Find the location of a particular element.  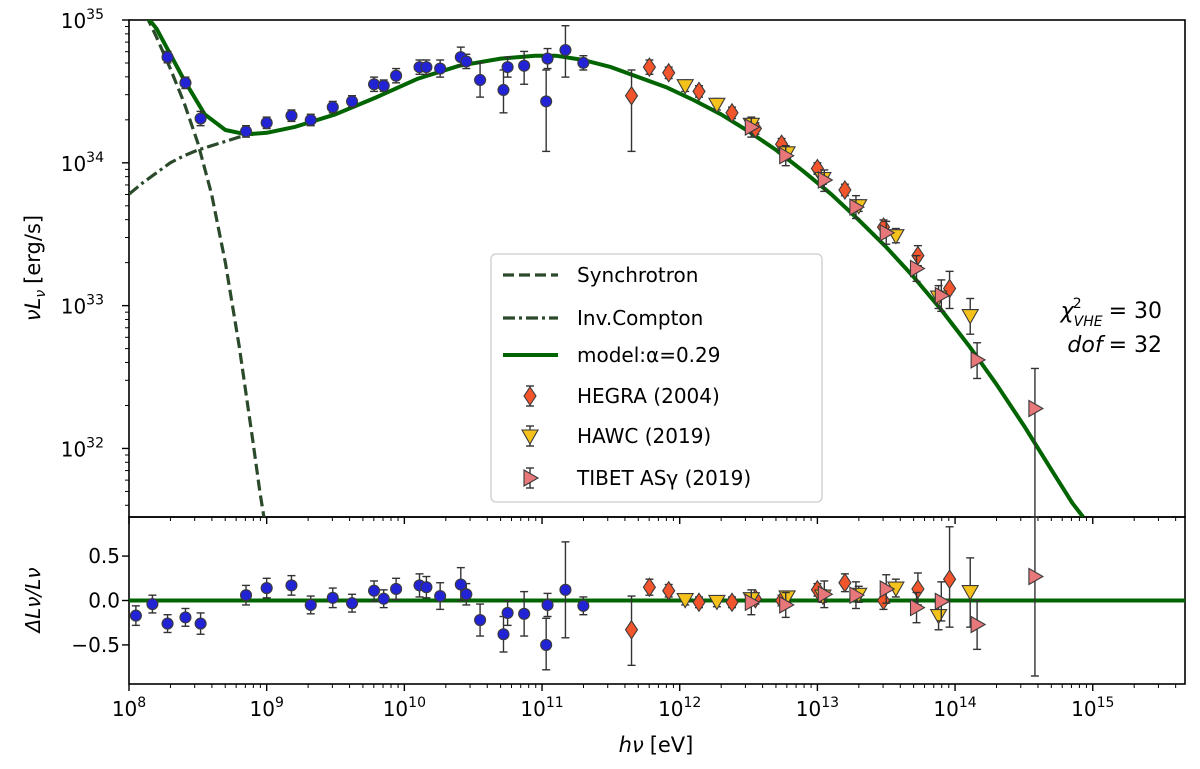

legend-tibet-label: TIBET ASγ (2019) is located at coordinates (663, 478).